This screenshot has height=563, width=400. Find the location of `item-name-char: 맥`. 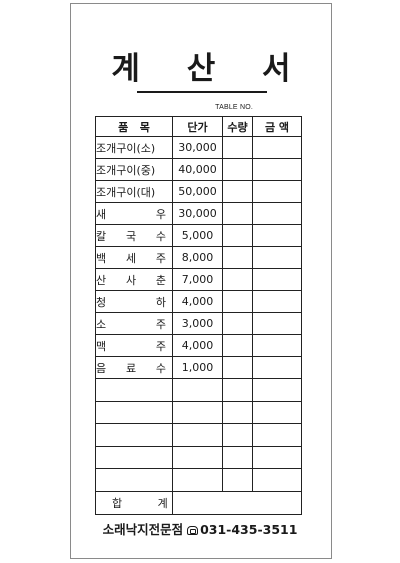

item-name-char: 맥 is located at coordinates (101, 346).